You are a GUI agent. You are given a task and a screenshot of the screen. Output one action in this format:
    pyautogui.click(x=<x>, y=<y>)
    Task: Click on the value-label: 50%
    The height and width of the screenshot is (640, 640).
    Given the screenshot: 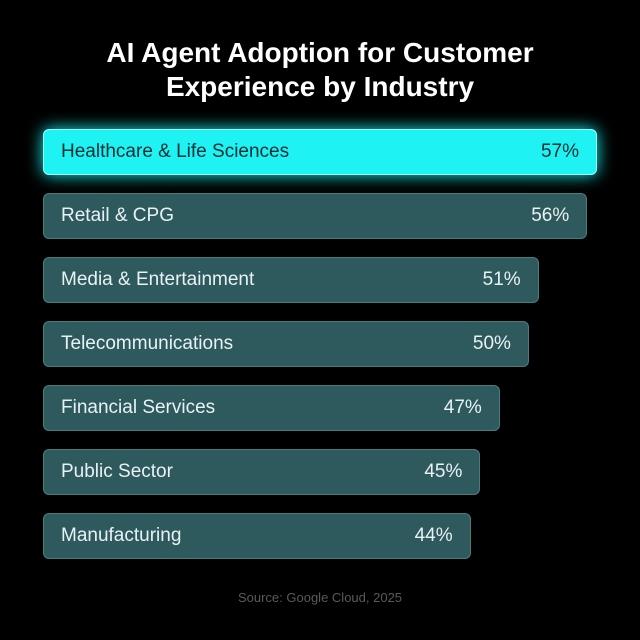 What is the action you would take?
    pyautogui.click(x=491, y=343)
    